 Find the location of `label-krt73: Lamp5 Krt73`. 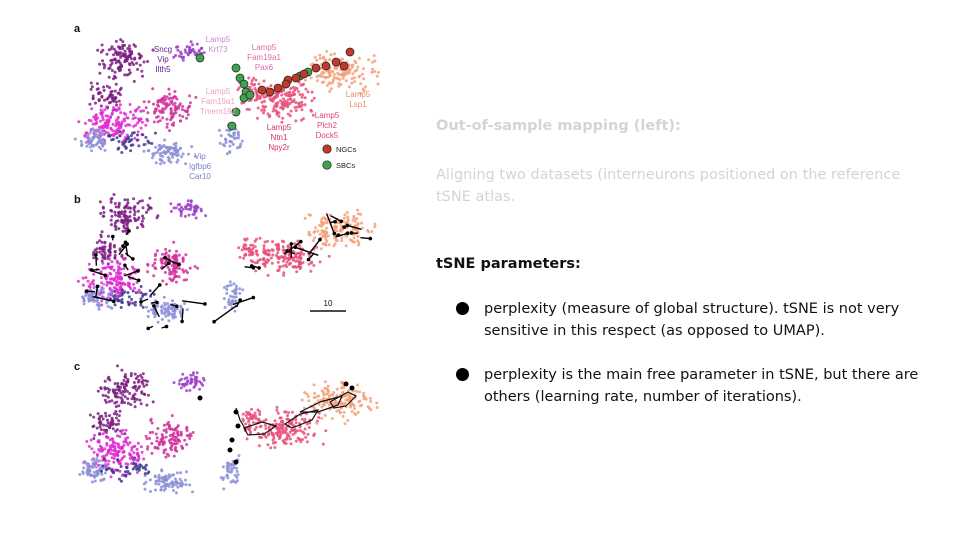

label-krt73: Lamp5 Krt73 is located at coordinates (218, 44).